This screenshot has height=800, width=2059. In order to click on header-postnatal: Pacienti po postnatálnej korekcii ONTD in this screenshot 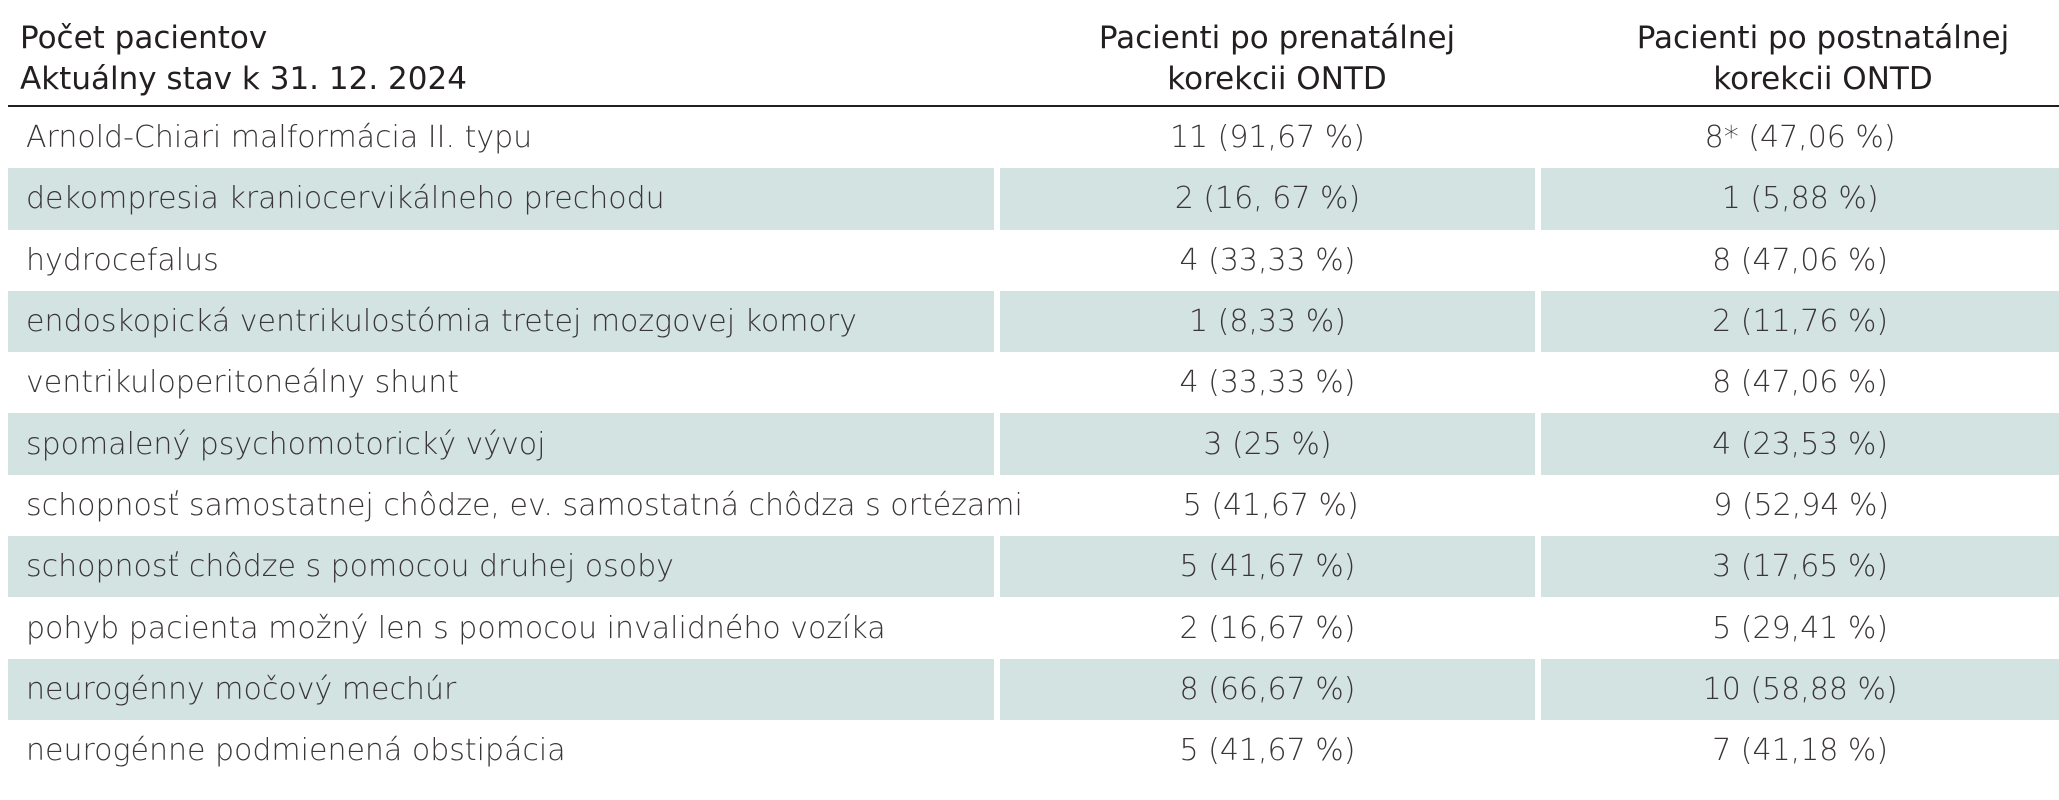, I will do `click(1806, 59)`.